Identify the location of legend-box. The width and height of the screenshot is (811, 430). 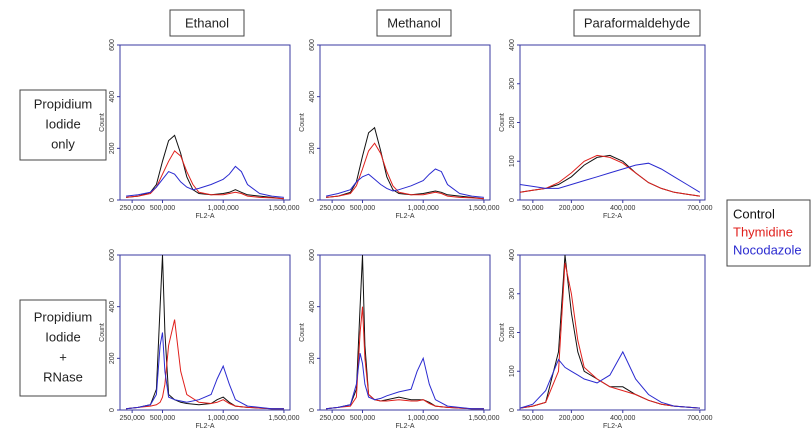
(768, 233).